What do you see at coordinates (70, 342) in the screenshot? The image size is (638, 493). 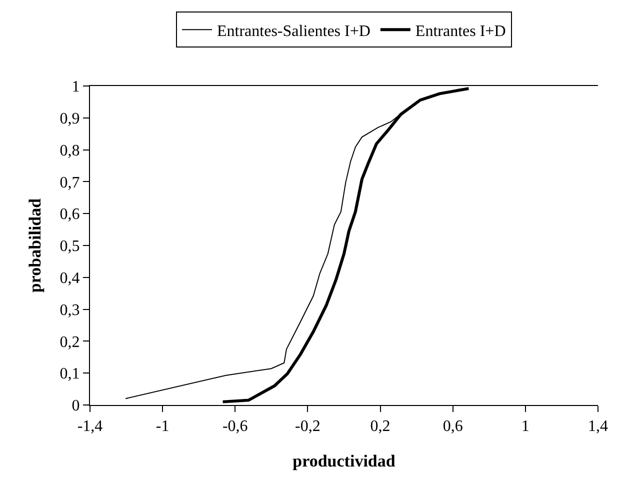 I see `y-tick-label: 0,2` at bounding box center [70, 342].